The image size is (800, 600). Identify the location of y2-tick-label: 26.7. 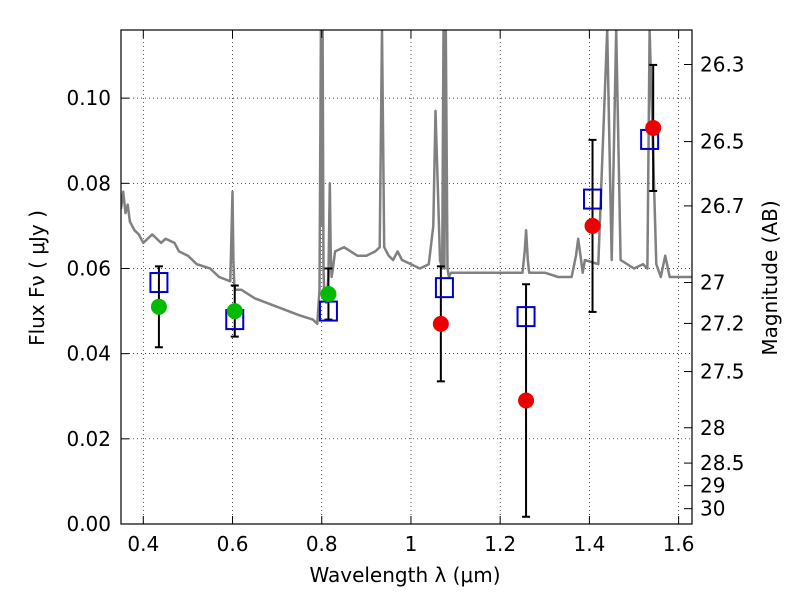
(722, 206).